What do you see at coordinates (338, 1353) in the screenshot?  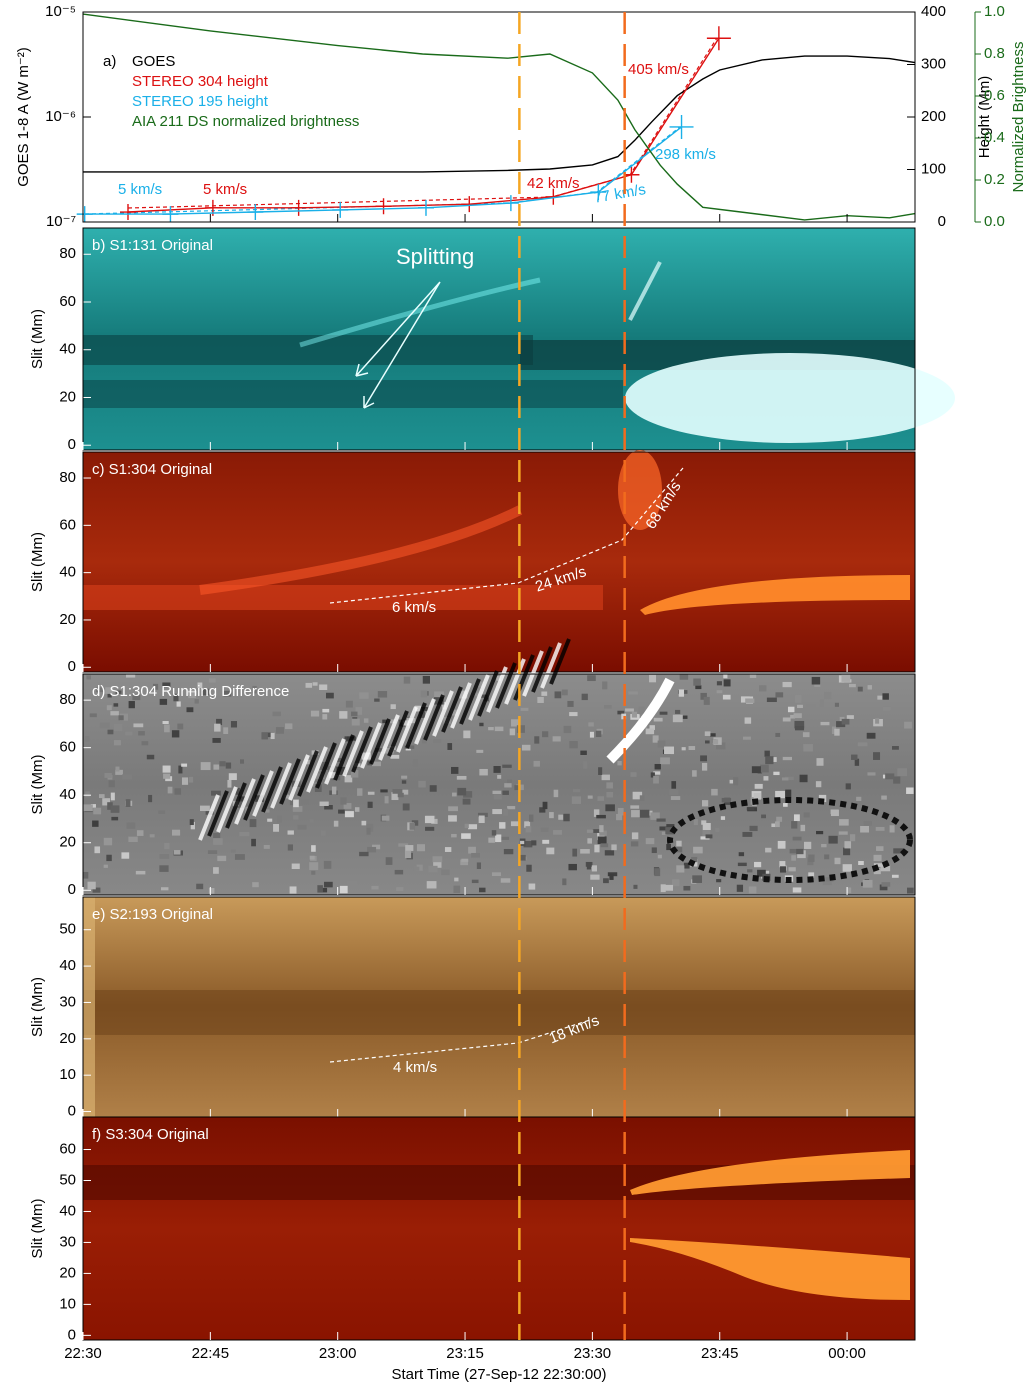 I see `x-tick-label: 23:00` at bounding box center [338, 1353].